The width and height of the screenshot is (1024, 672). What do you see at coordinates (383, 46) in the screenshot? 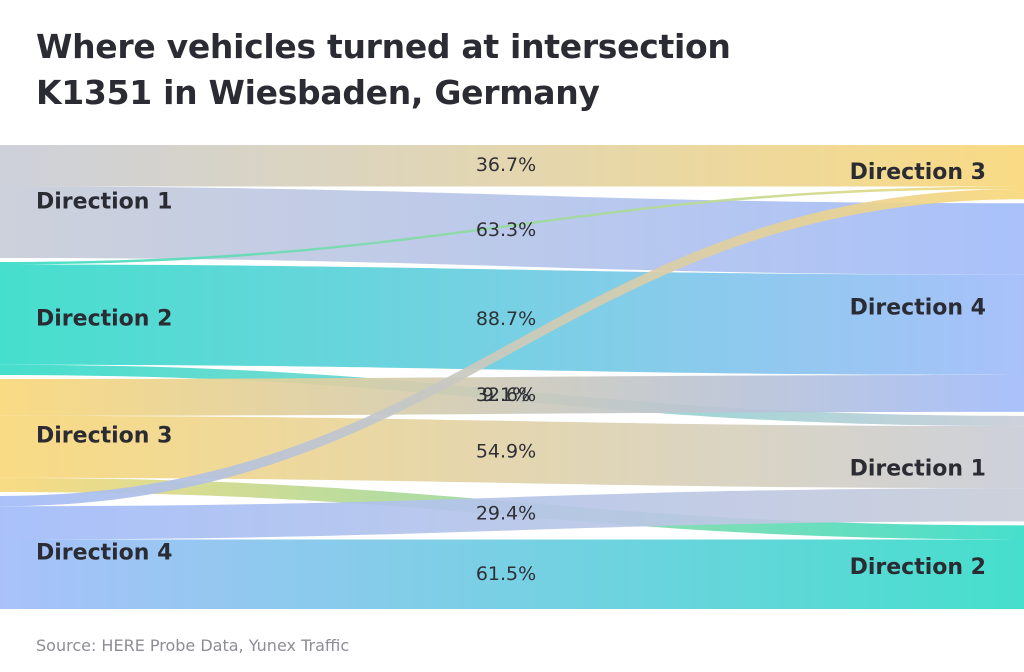
I see `chart-title-line-1: Where vehicles turned at intersection` at bounding box center [383, 46].